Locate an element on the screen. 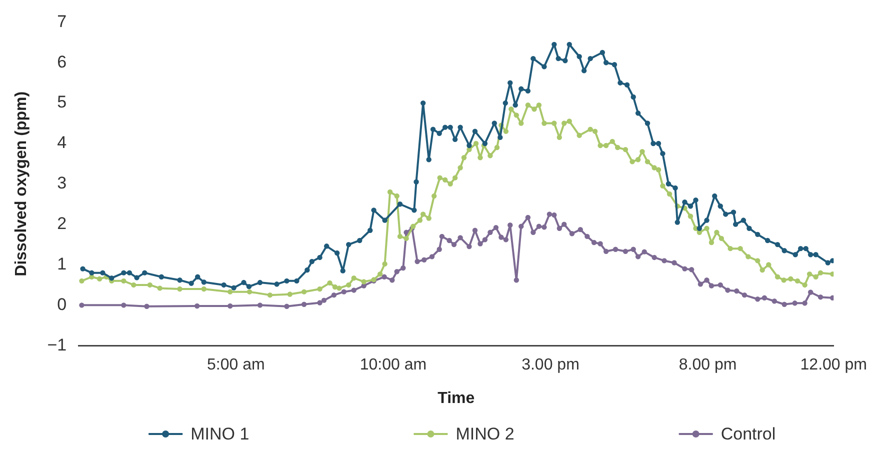 This screenshot has width=877, height=454. x-tick-label: 3.00 pm is located at coordinates (551, 365).